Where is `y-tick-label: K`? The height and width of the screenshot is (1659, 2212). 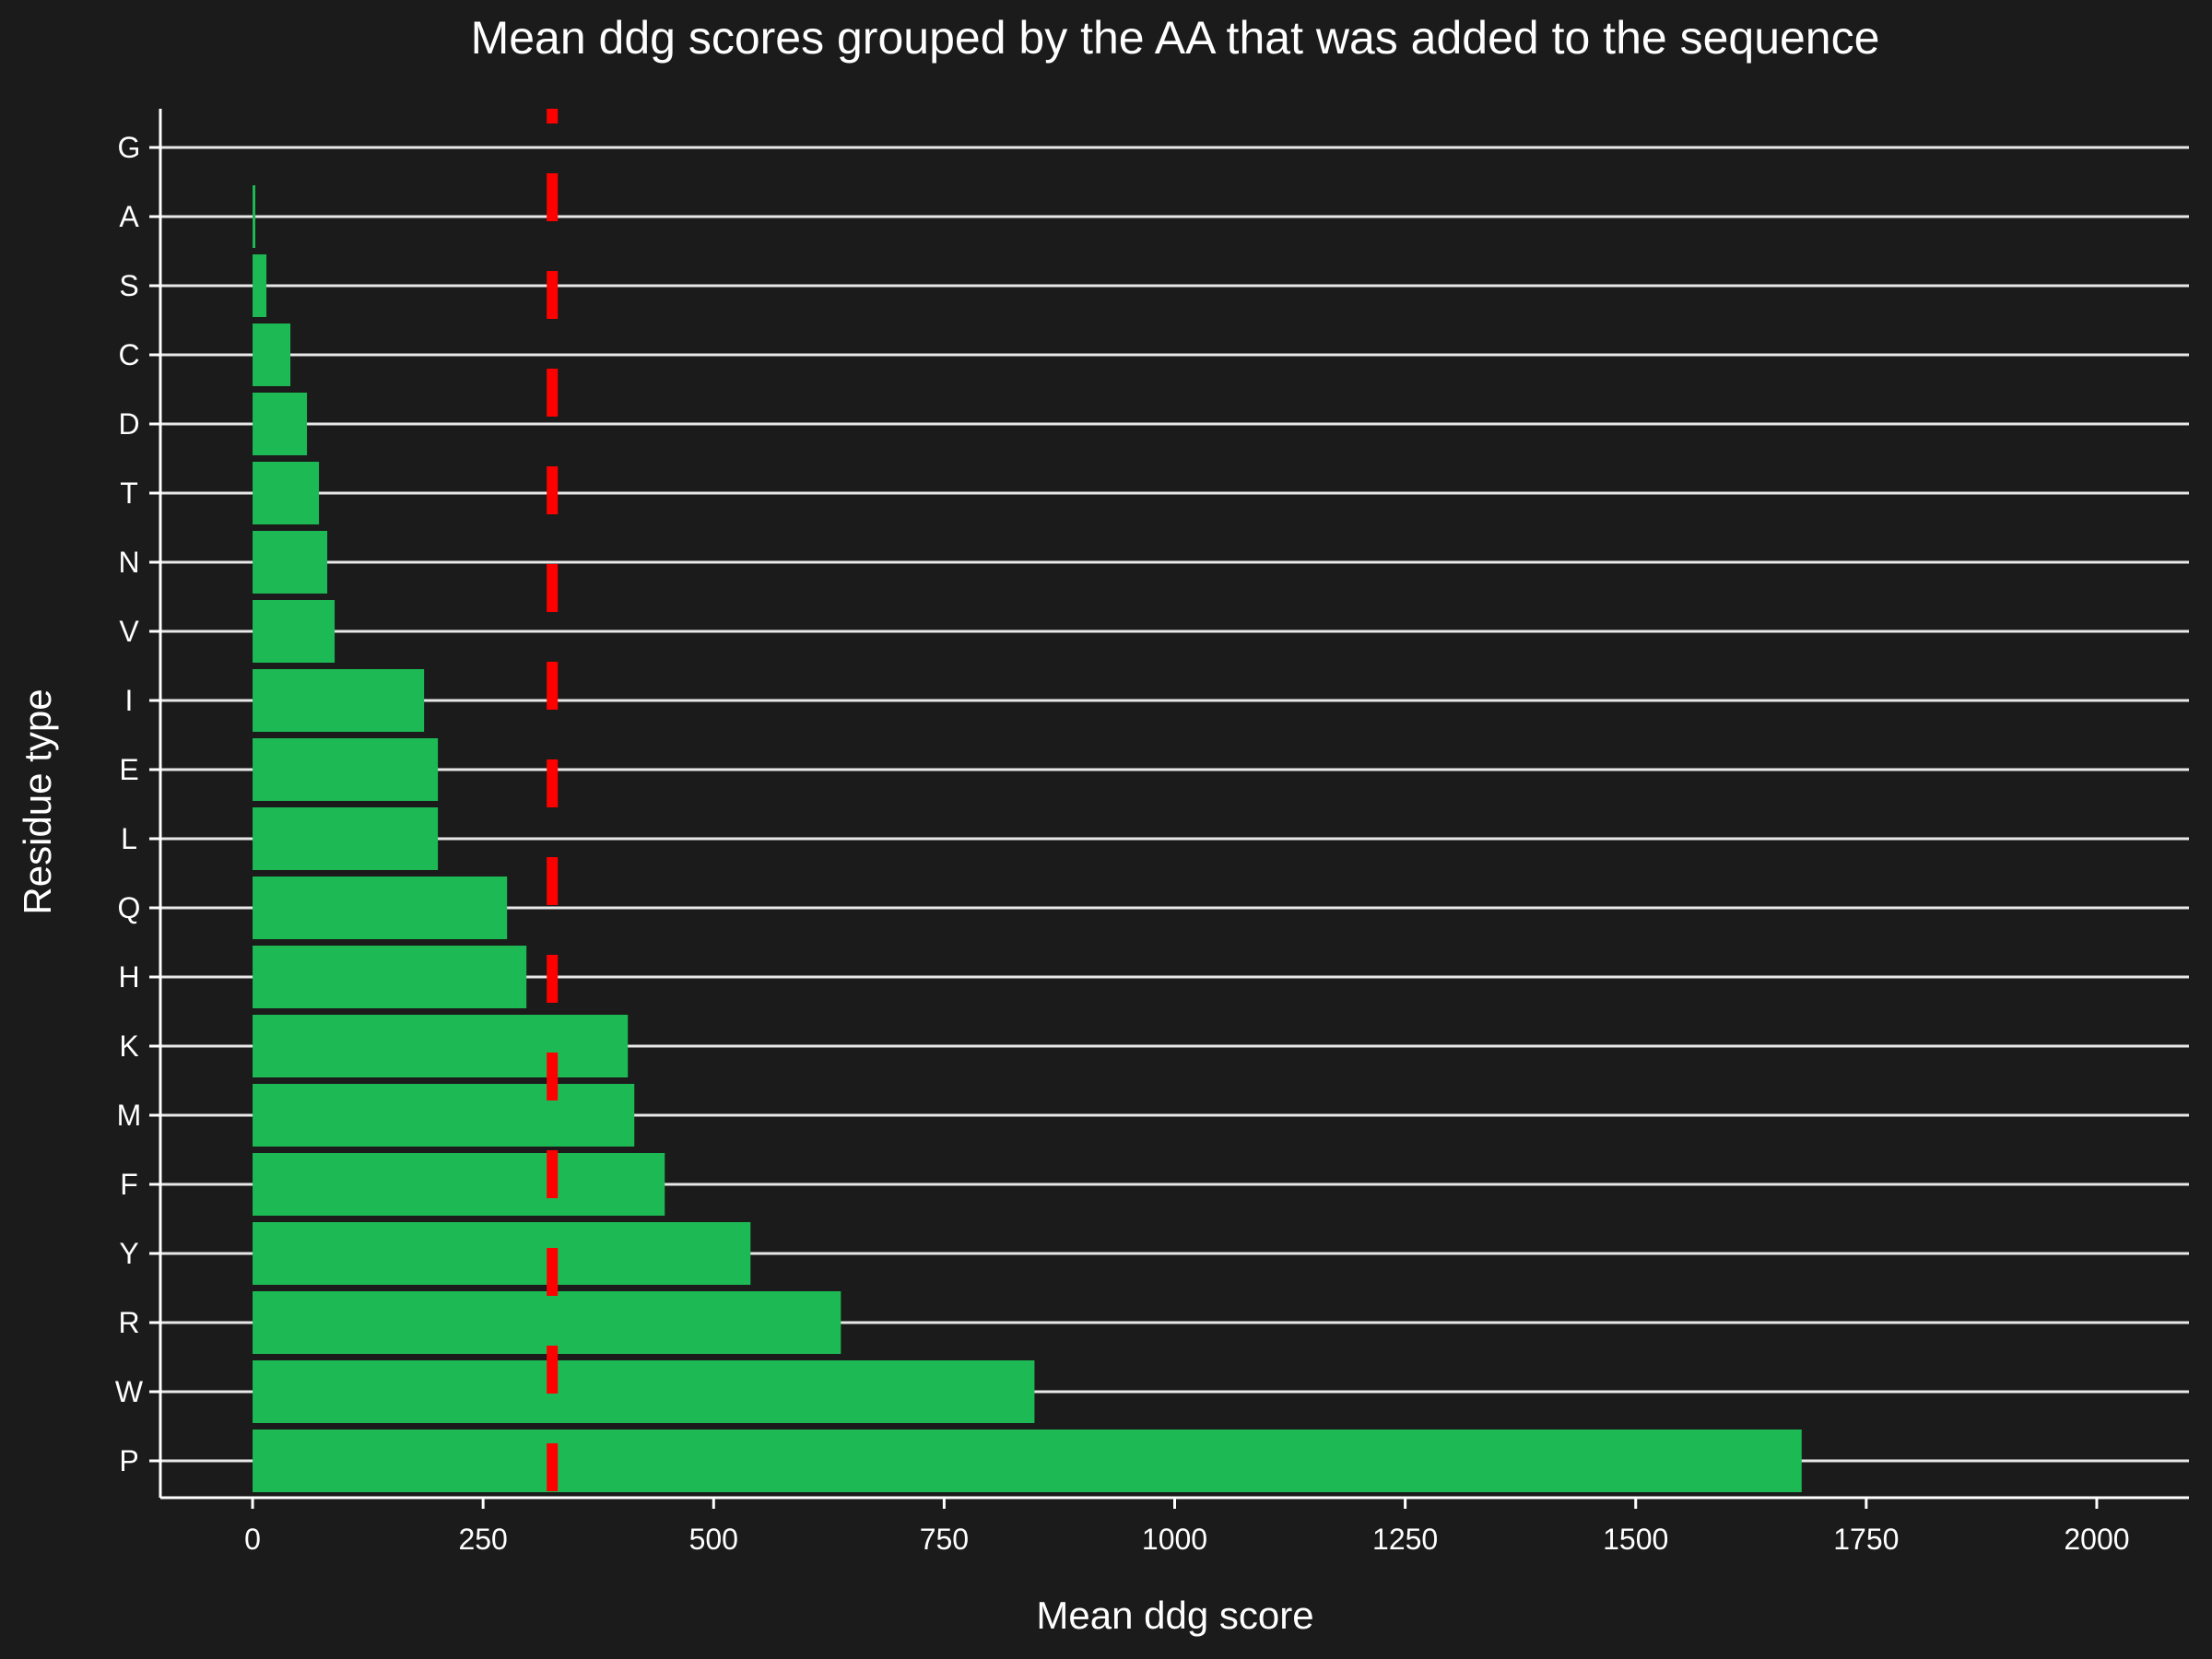
y-tick-label: K is located at coordinates (128, 1046).